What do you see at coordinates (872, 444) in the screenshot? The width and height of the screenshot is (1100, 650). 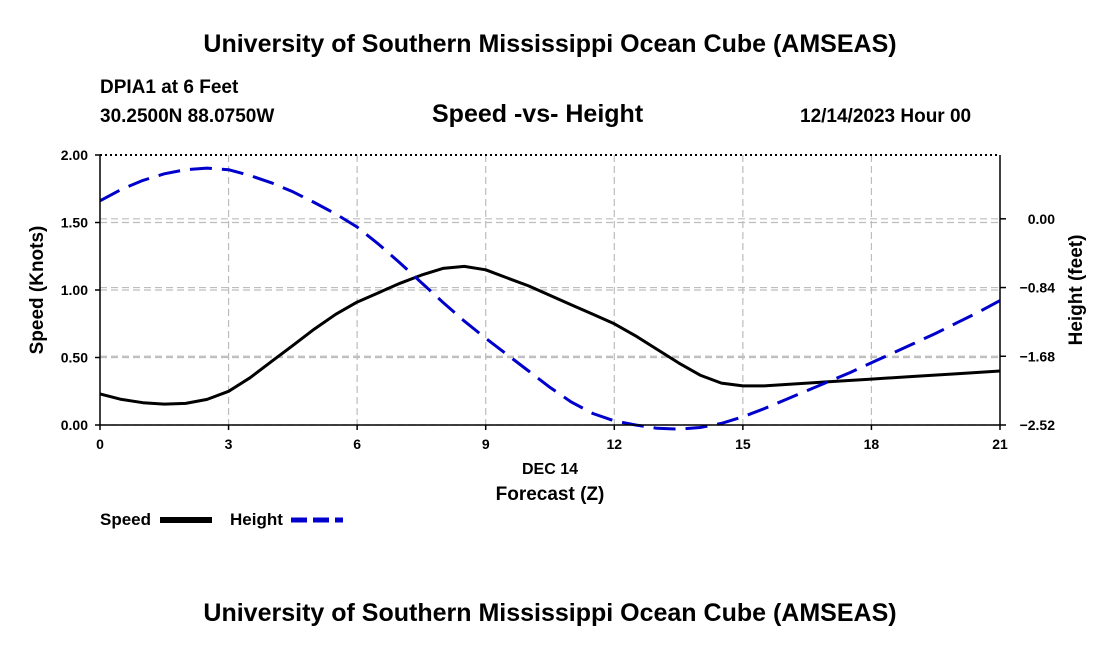 I see `x-tick-label: 18` at bounding box center [872, 444].